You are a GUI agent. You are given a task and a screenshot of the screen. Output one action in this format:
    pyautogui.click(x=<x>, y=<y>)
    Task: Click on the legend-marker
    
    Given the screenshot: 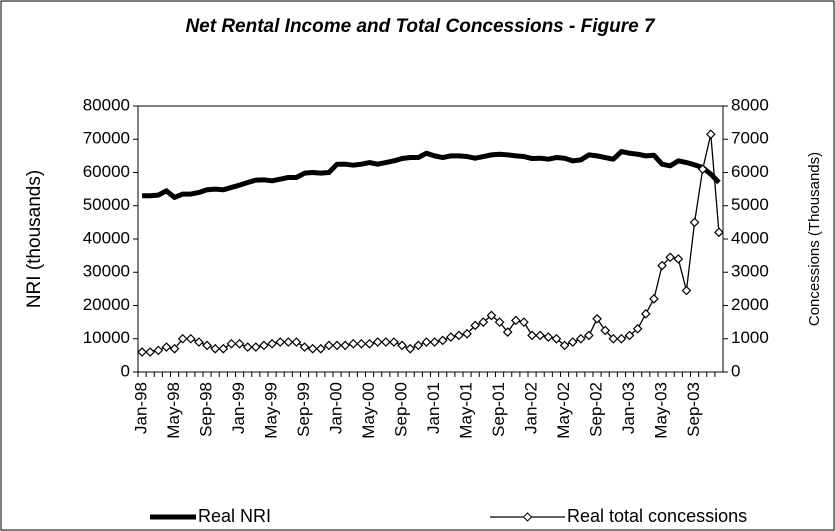 What is the action you would take?
    pyautogui.click(x=527, y=517)
    